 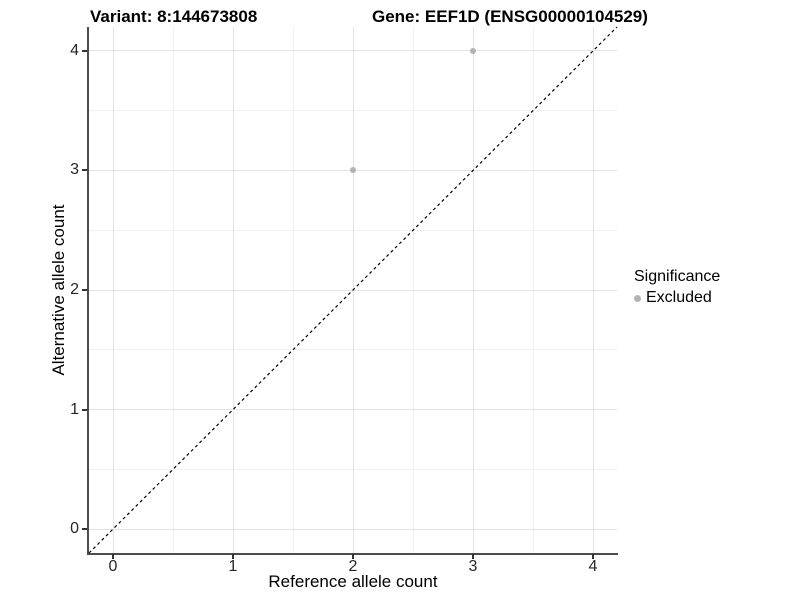 What do you see at coordinates (510, 16) in the screenshot?
I see `plot-title-gene: Gene: EEF1D (ENSG00000104529)` at bounding box center [510, 16].